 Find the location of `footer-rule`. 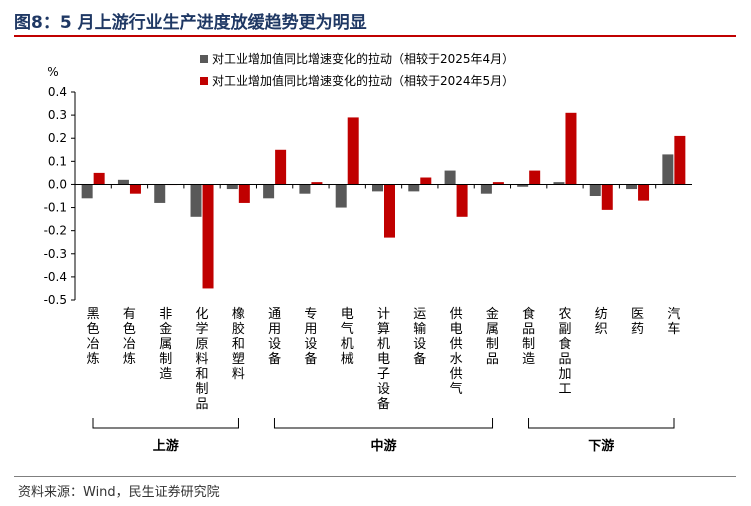

footer-rule is located at coordinates (375, 476).